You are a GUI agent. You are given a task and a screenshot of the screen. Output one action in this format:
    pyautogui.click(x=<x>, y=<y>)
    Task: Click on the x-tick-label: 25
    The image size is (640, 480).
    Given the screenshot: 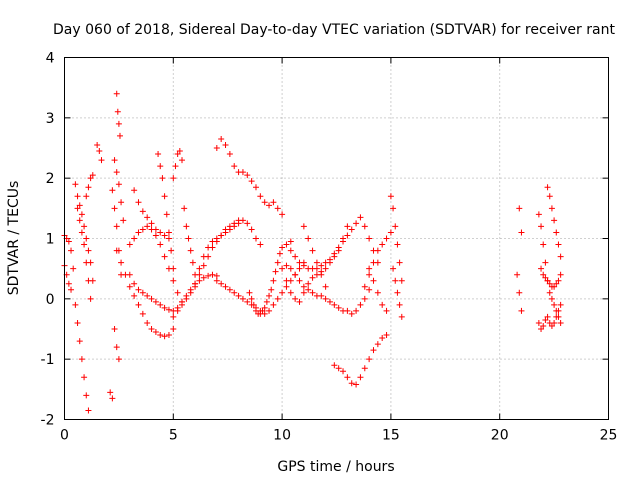 What is the action you would take?
    pyautogui.click(x=609, y=436)
    